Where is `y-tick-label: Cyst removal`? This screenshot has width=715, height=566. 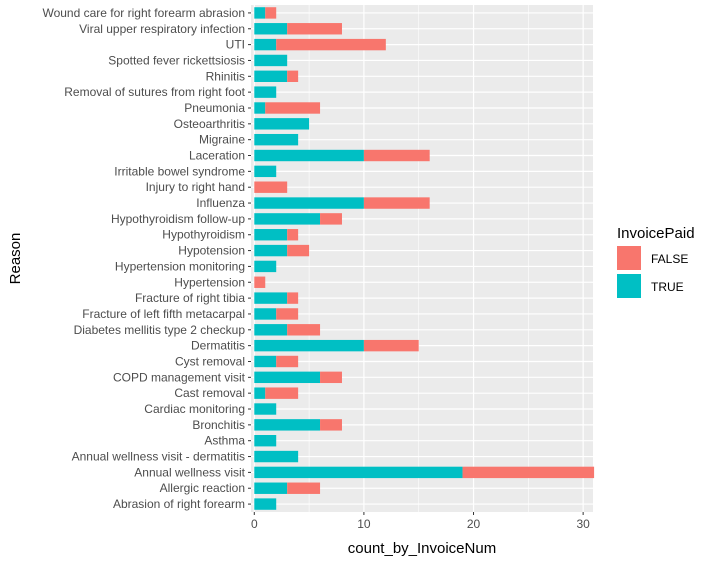 y-tick-label: Cyst removal is located at coordinates (210, 361).